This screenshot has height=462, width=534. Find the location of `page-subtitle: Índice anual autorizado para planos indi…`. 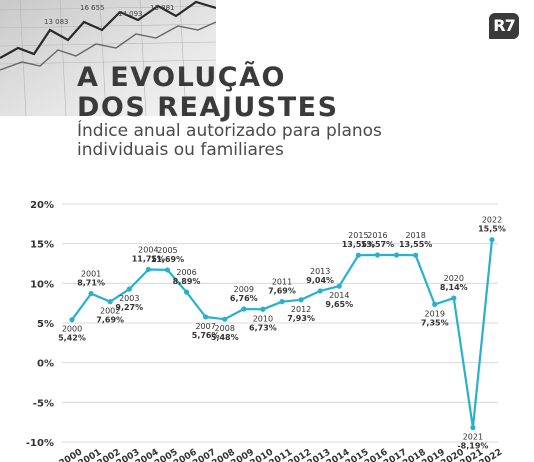

page-subtitle: Índice anual autorizado para planos indi… is located at coordinates (229, 141).